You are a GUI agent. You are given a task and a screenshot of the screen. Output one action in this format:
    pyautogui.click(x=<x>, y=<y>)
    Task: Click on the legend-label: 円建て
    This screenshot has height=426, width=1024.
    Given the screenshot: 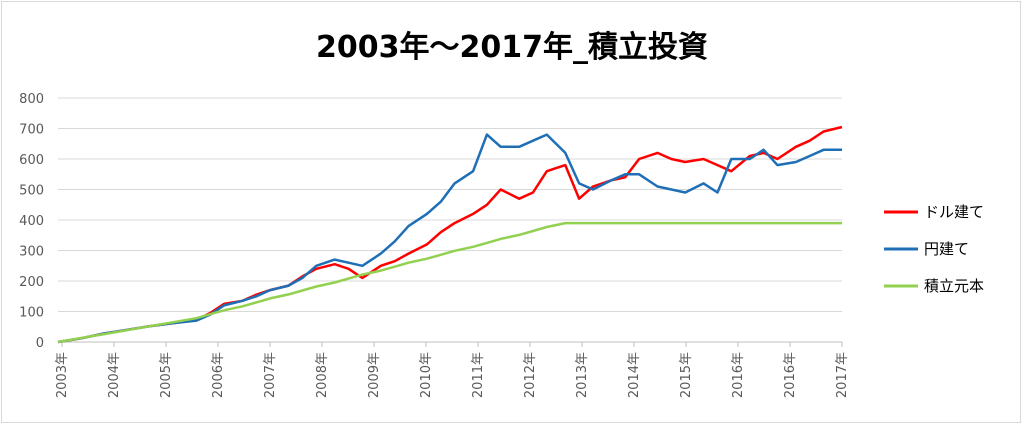 What is the action you would take?
    pyautogui.click(x=946, y=249)
    